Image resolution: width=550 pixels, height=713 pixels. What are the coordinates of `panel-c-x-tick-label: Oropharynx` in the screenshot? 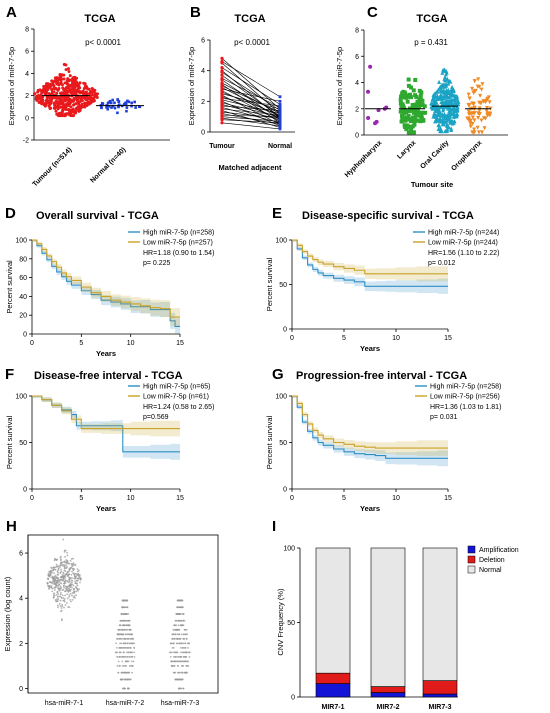 It's located at (466, 155).